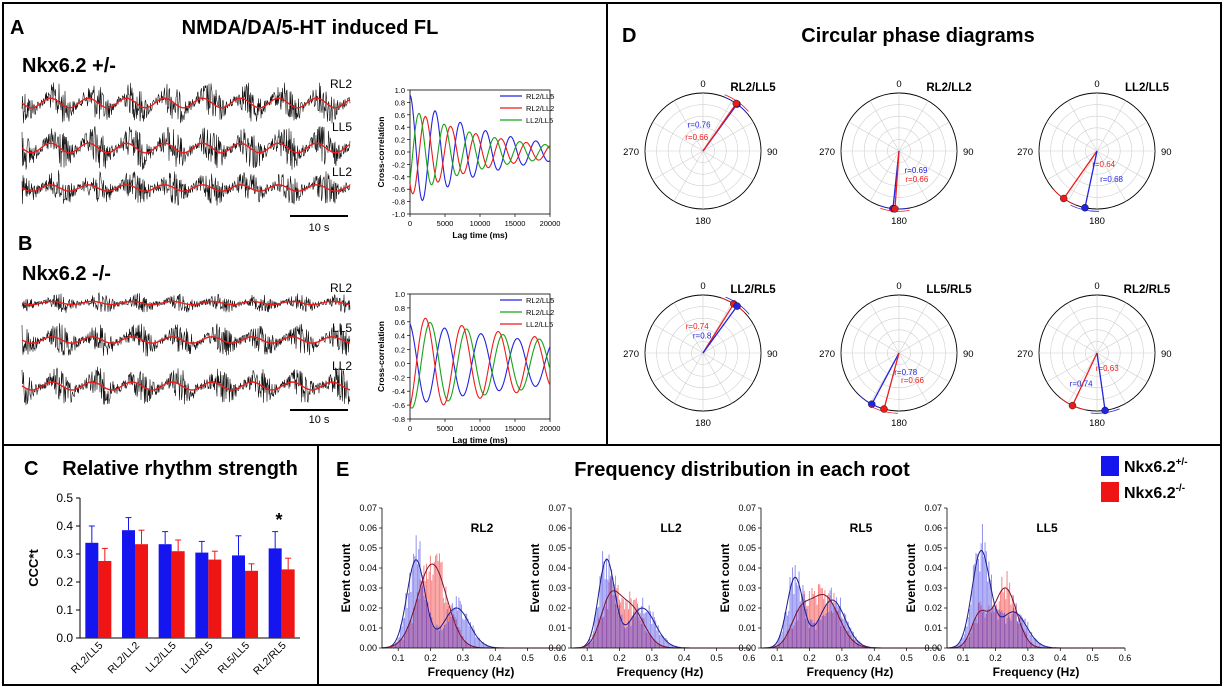 Image resolution: width=1224 pixels, height=687 pixels. What do you see at coordinates (1147, 88) in the screenshot?
I see `polar-3-title: LL2/LL5` at bounding box center [1147, 88].